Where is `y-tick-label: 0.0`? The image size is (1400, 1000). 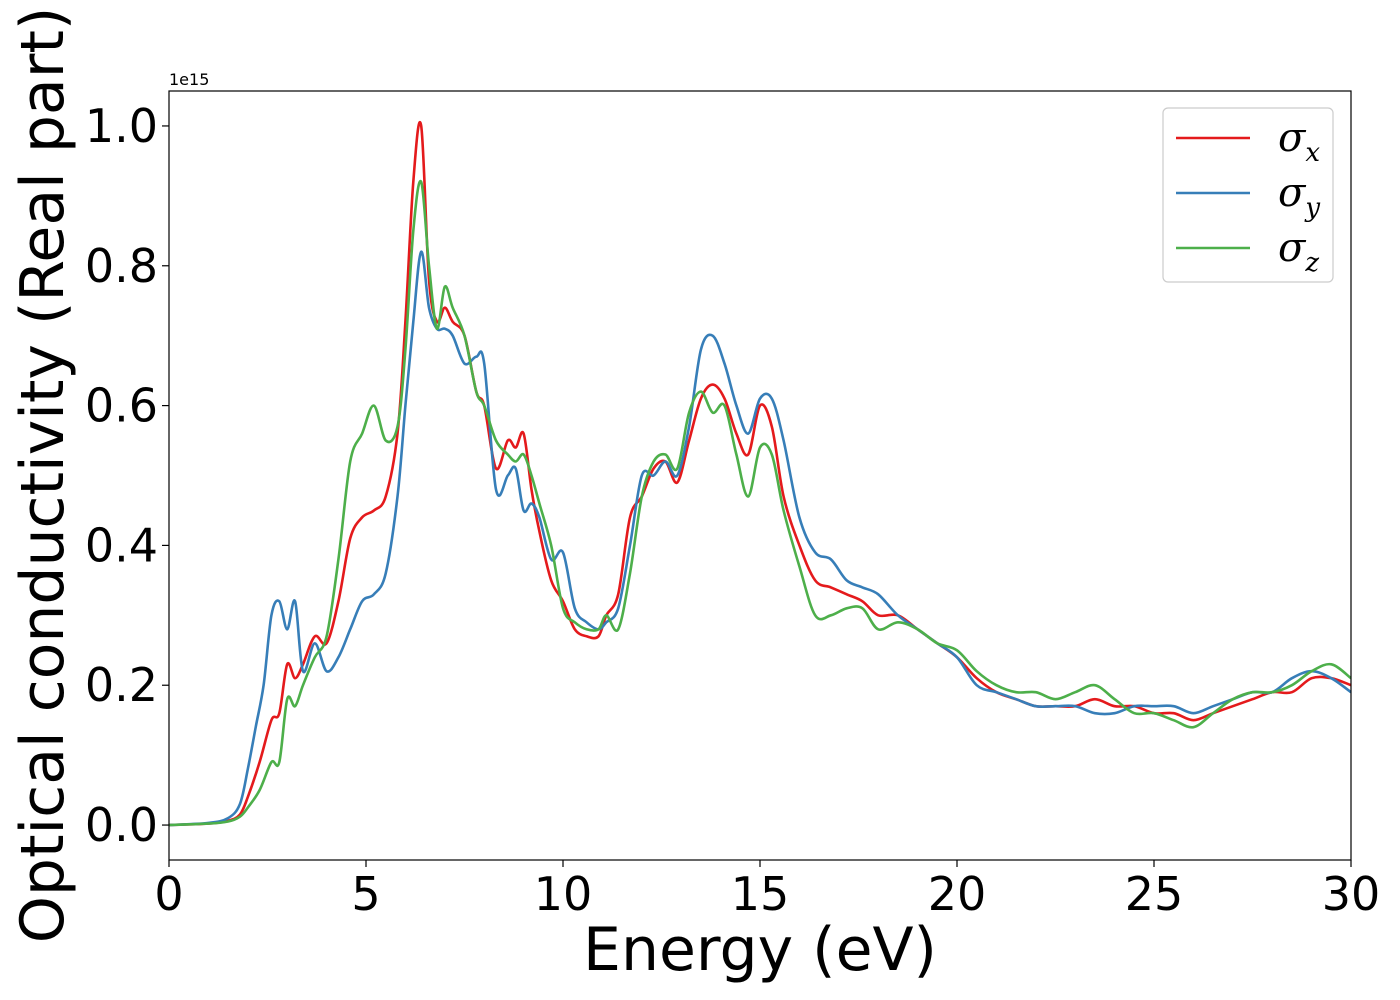 y-tick-label: 0.0 is located at coordinates (121, 825).